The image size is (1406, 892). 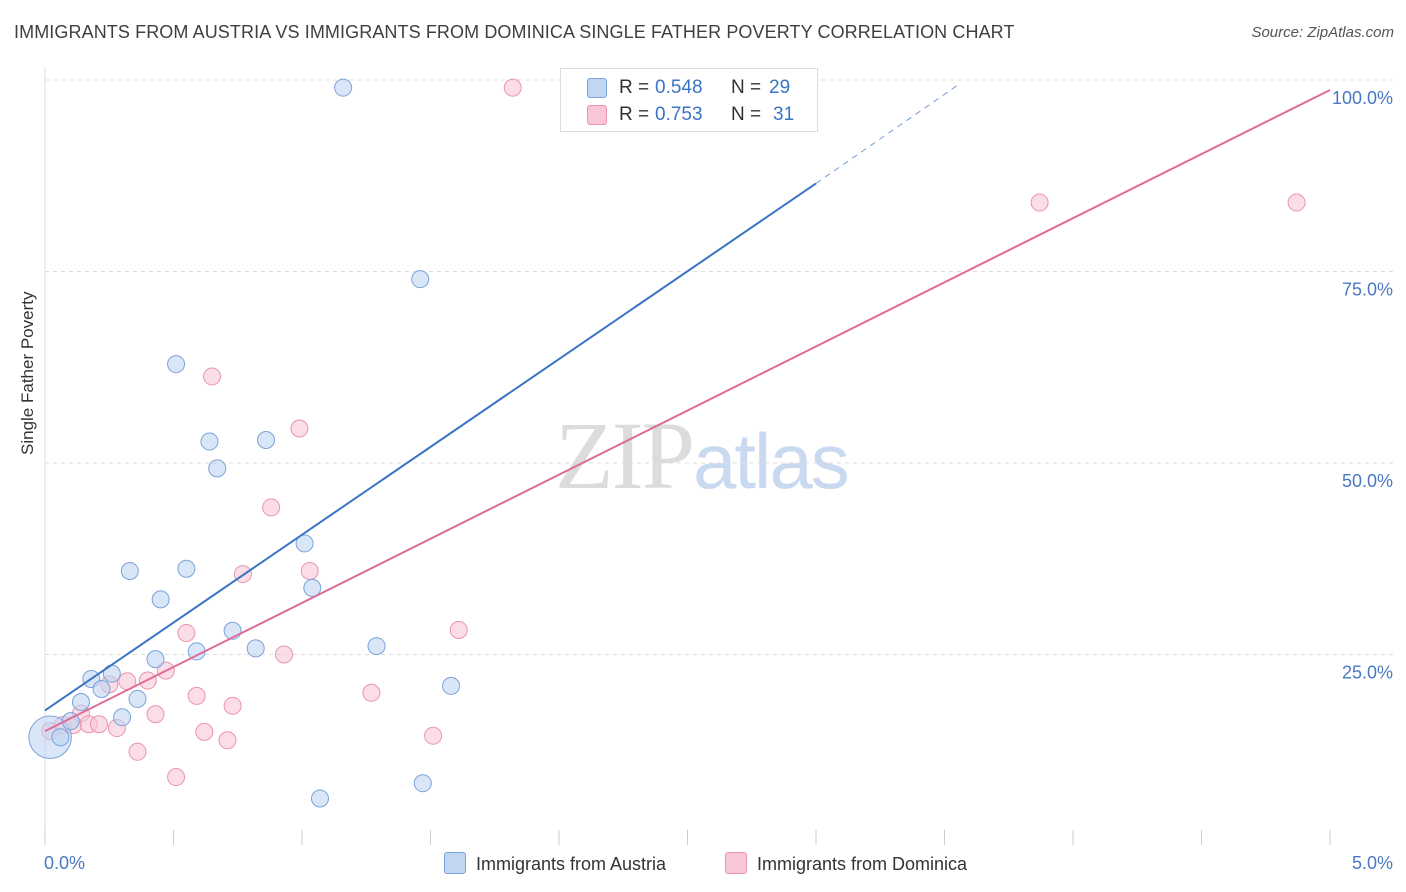 What do you see at coordinates (771, 461) in the screenshot?
I see `watermark-atlas: atlas` at bounding box center [771, 461].